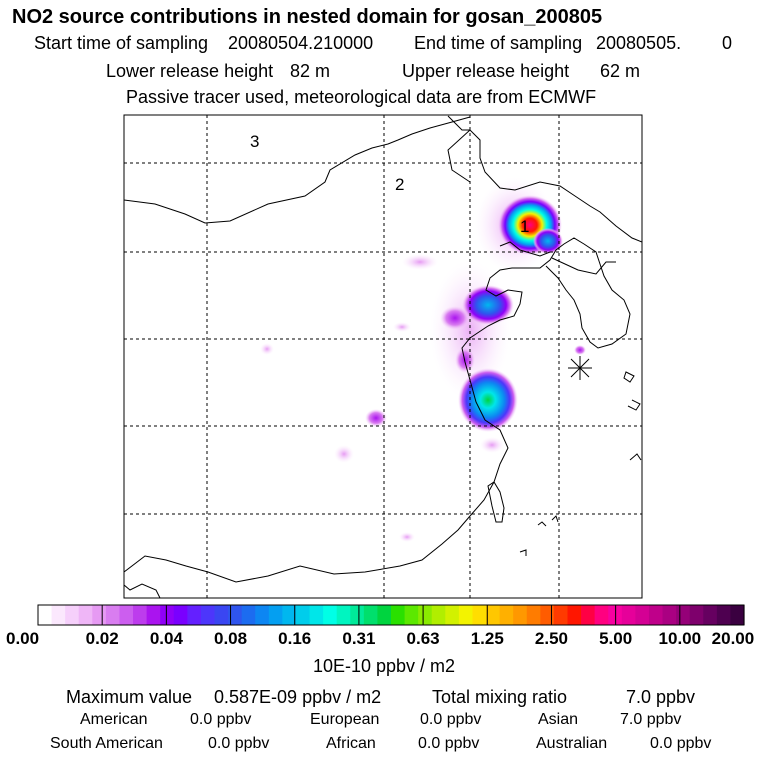 This screenshot has width=768, height=768. I want to click on bohai-hotspot, so click(488, 305).